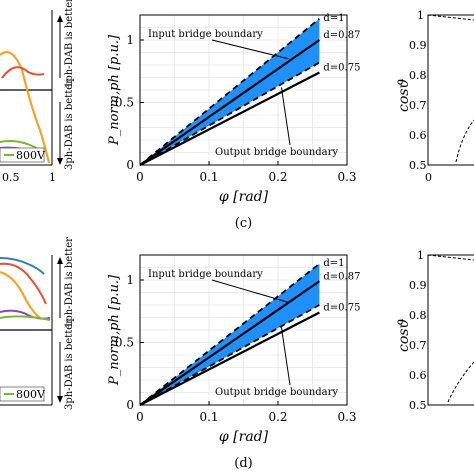 This screenshot has width=474, height=474. What do you see at coordinates (243, 463) in the screenshot?
I see `panel-caption: (d)` at bounding box center [243, 463].